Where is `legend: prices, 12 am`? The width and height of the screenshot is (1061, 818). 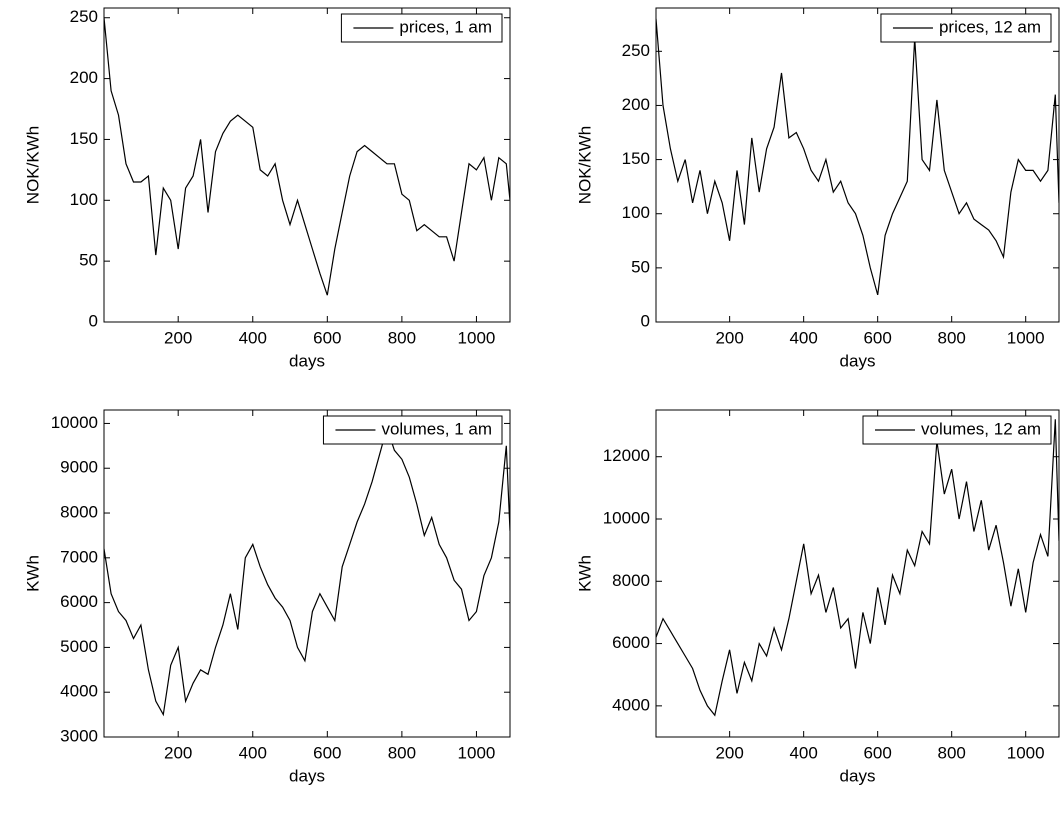
legend: prices, 12 am is located at coordinates (966, 28).